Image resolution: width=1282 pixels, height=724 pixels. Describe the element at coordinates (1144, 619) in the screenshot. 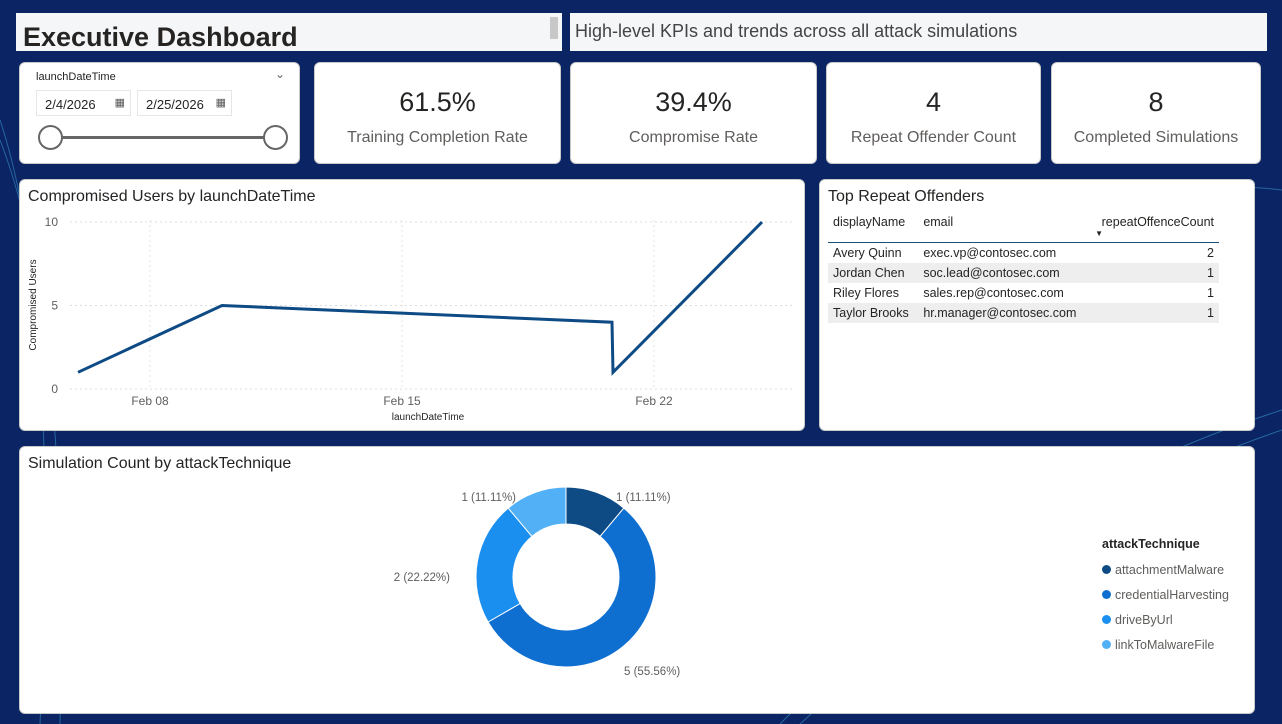

I see `legend-label: driveByUrl` at that location.